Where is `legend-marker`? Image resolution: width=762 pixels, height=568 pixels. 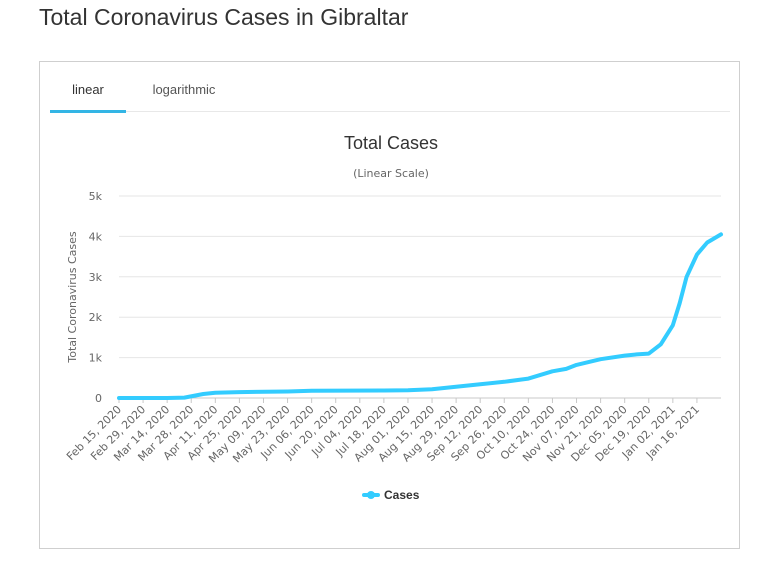 legend-marker is located at coordinates (371, 495).